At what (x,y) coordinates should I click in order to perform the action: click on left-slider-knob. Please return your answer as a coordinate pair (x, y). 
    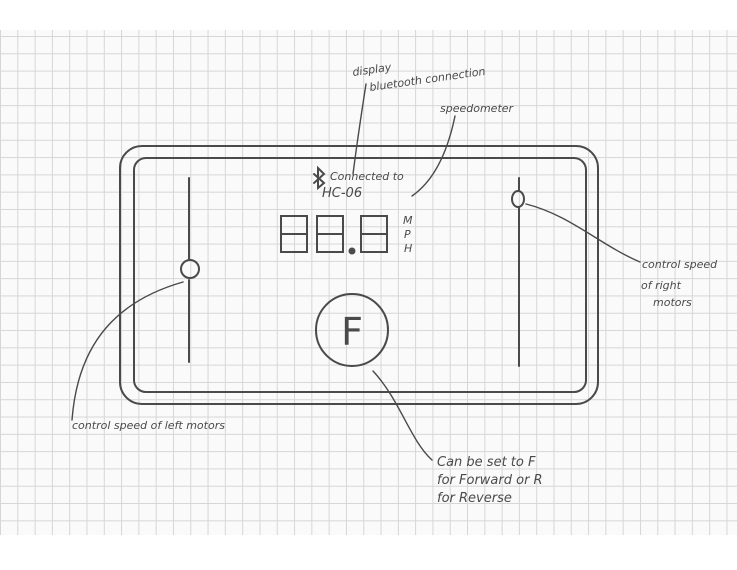
    Looking at the image, I should click on (190, 269).